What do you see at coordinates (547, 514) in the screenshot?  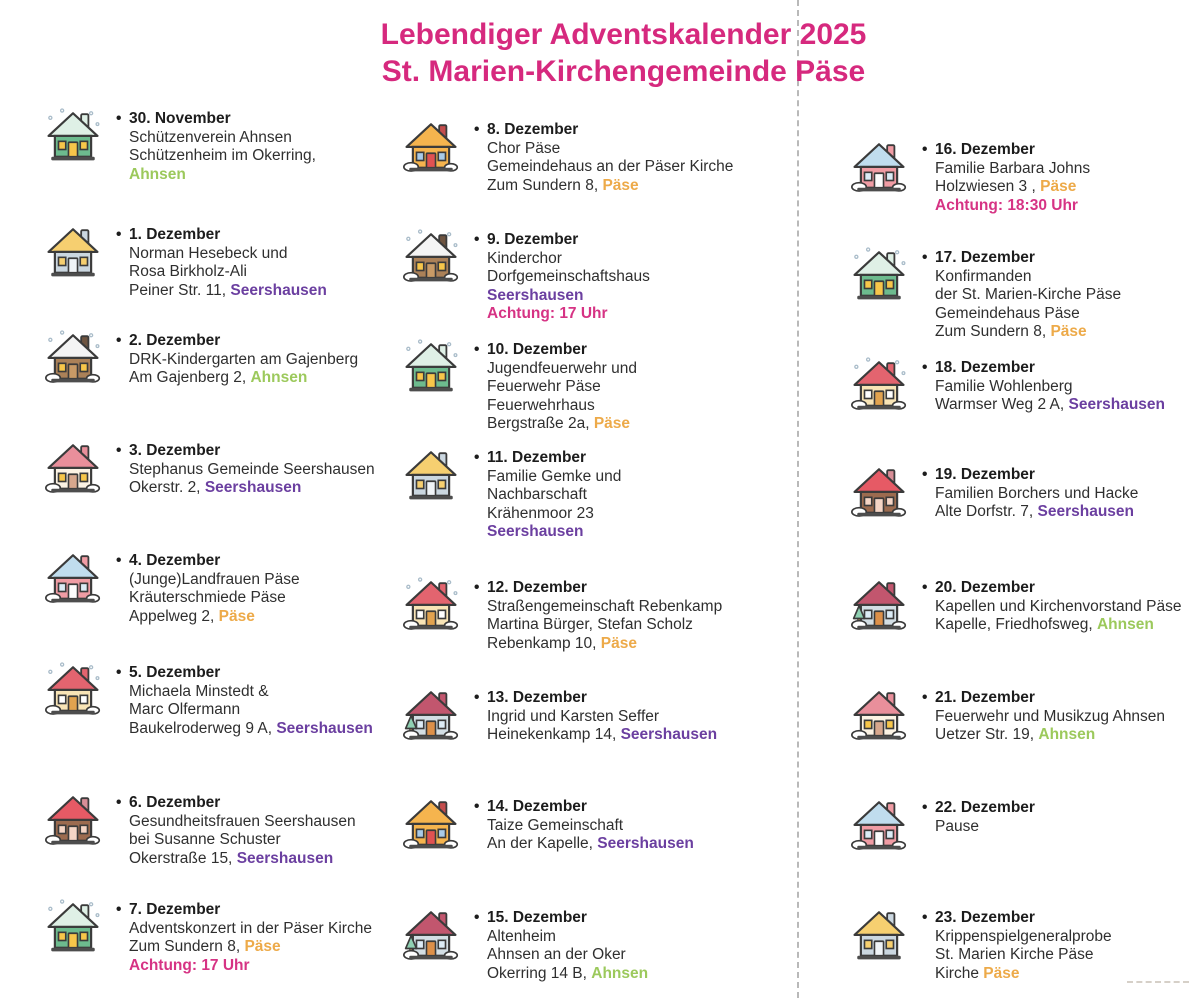 I see `entry-line: Krähenmoor 23` at bounding box center [547, 514].